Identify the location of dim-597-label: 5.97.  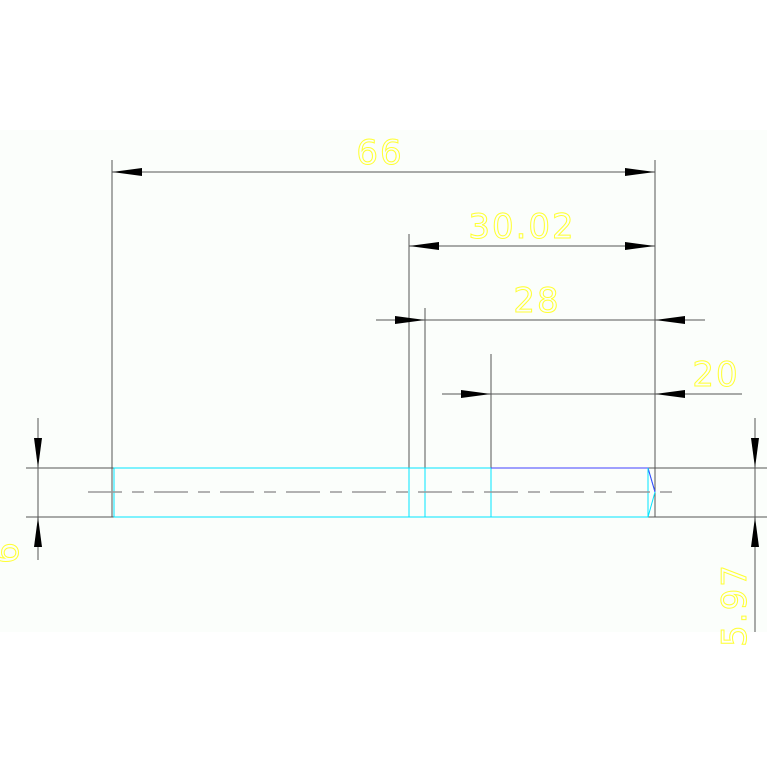
(735, 605).